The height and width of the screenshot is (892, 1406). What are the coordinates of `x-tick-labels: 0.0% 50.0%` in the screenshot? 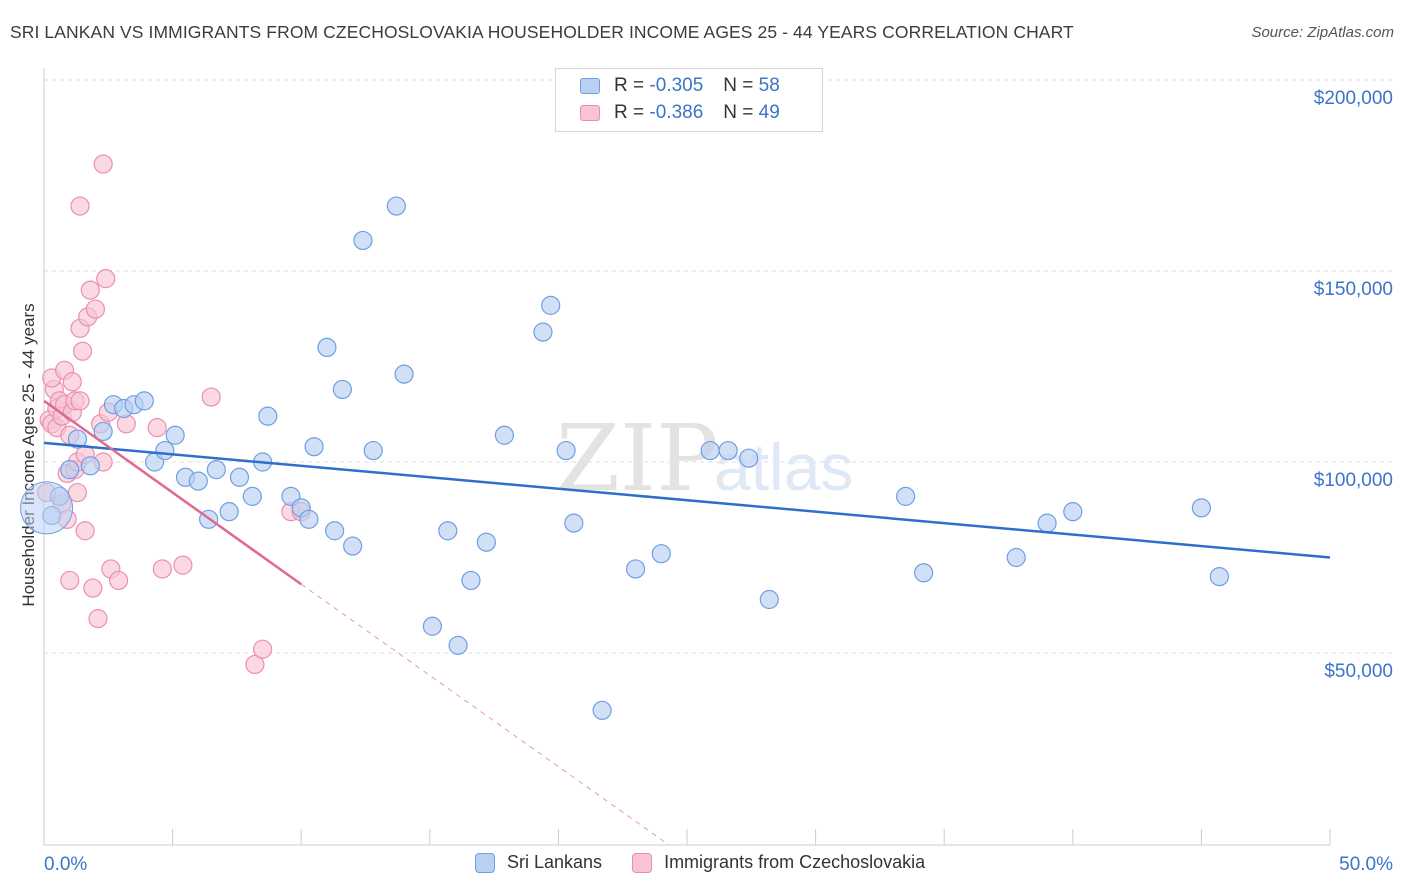 It's located at (718, 864).